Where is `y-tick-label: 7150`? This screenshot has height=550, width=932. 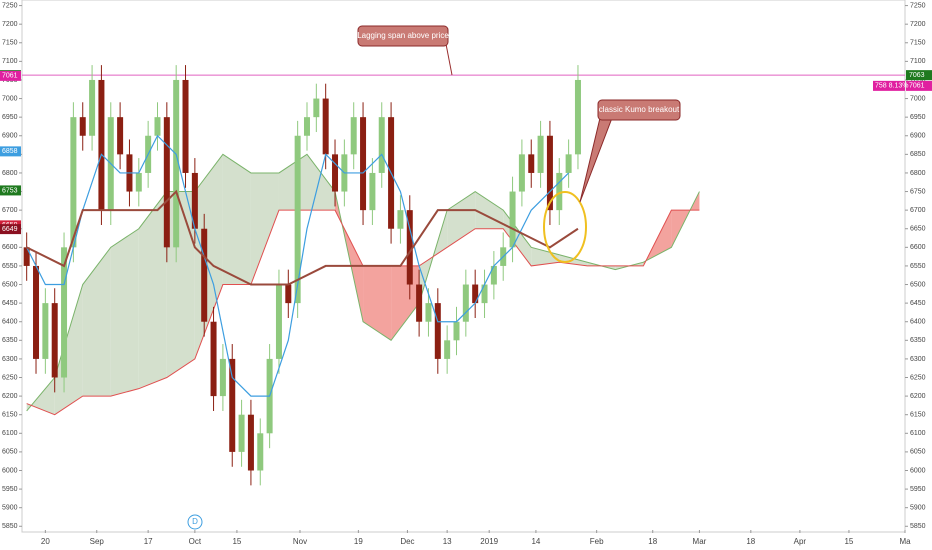 y-tick-label: 7150 is located at coordinates (918, 43).